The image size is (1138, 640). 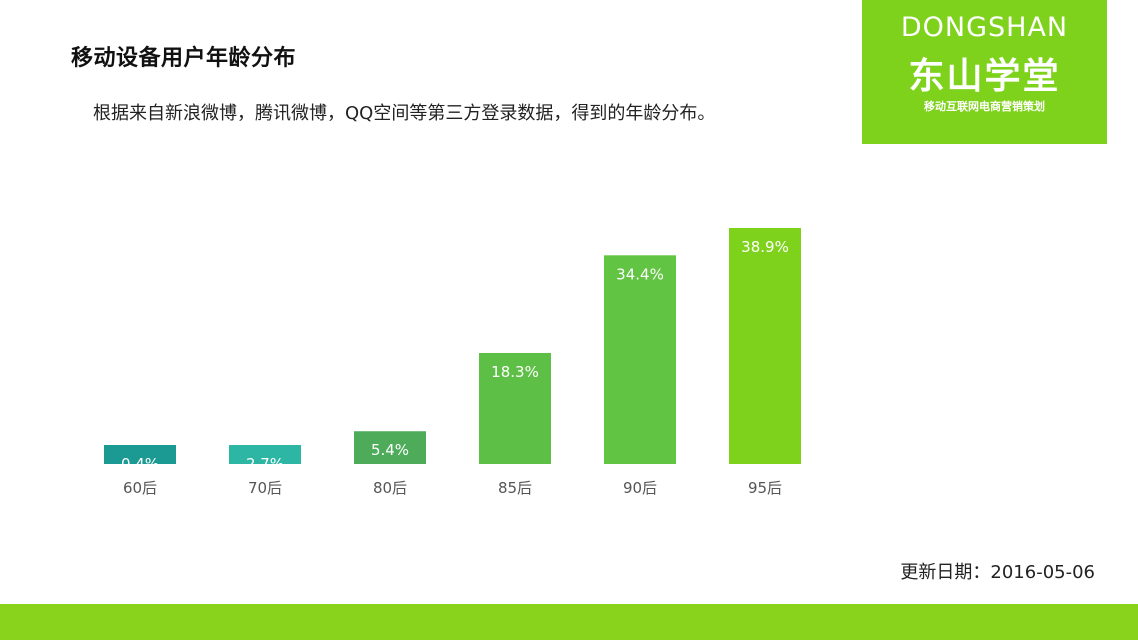 I want to click on update-date: 更新日期：2016-05-06, so click(x=997, y=572).